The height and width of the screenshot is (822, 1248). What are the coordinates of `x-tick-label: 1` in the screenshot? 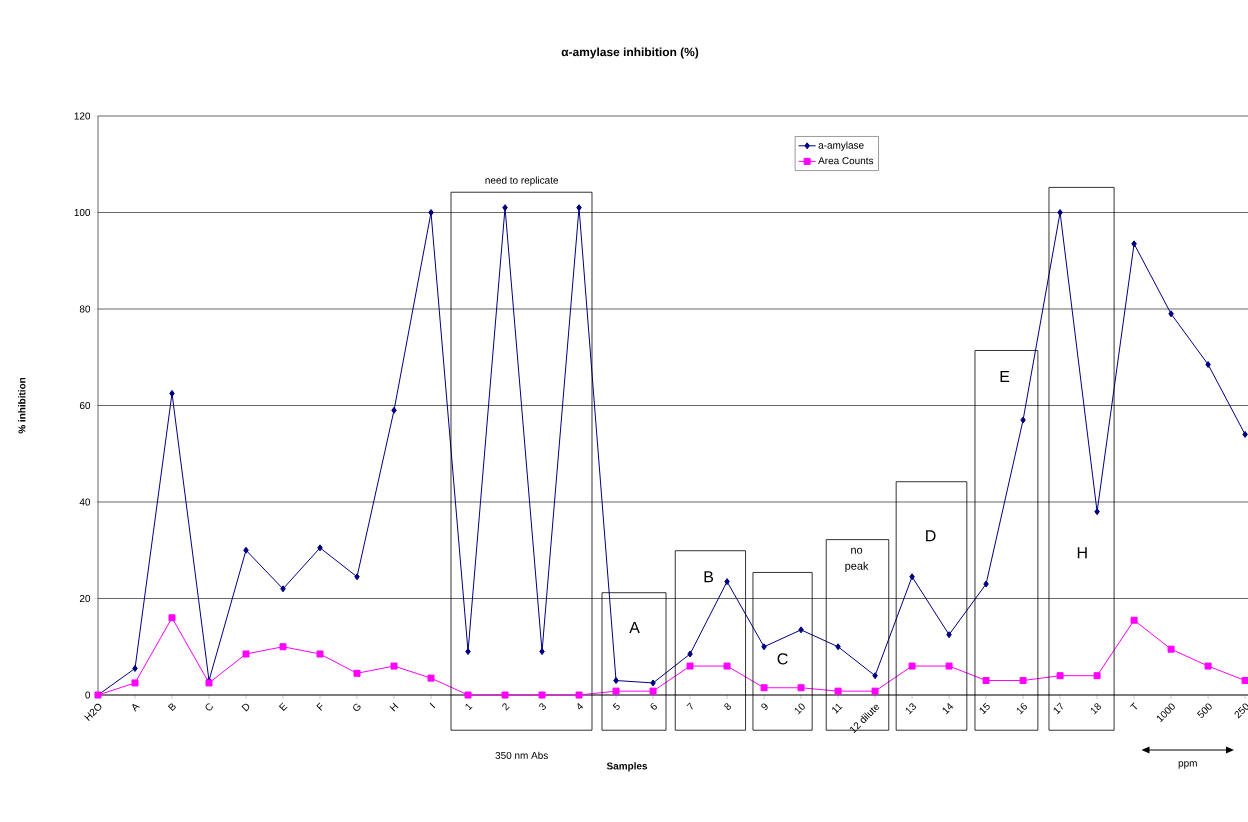 It's located at (469, 707).